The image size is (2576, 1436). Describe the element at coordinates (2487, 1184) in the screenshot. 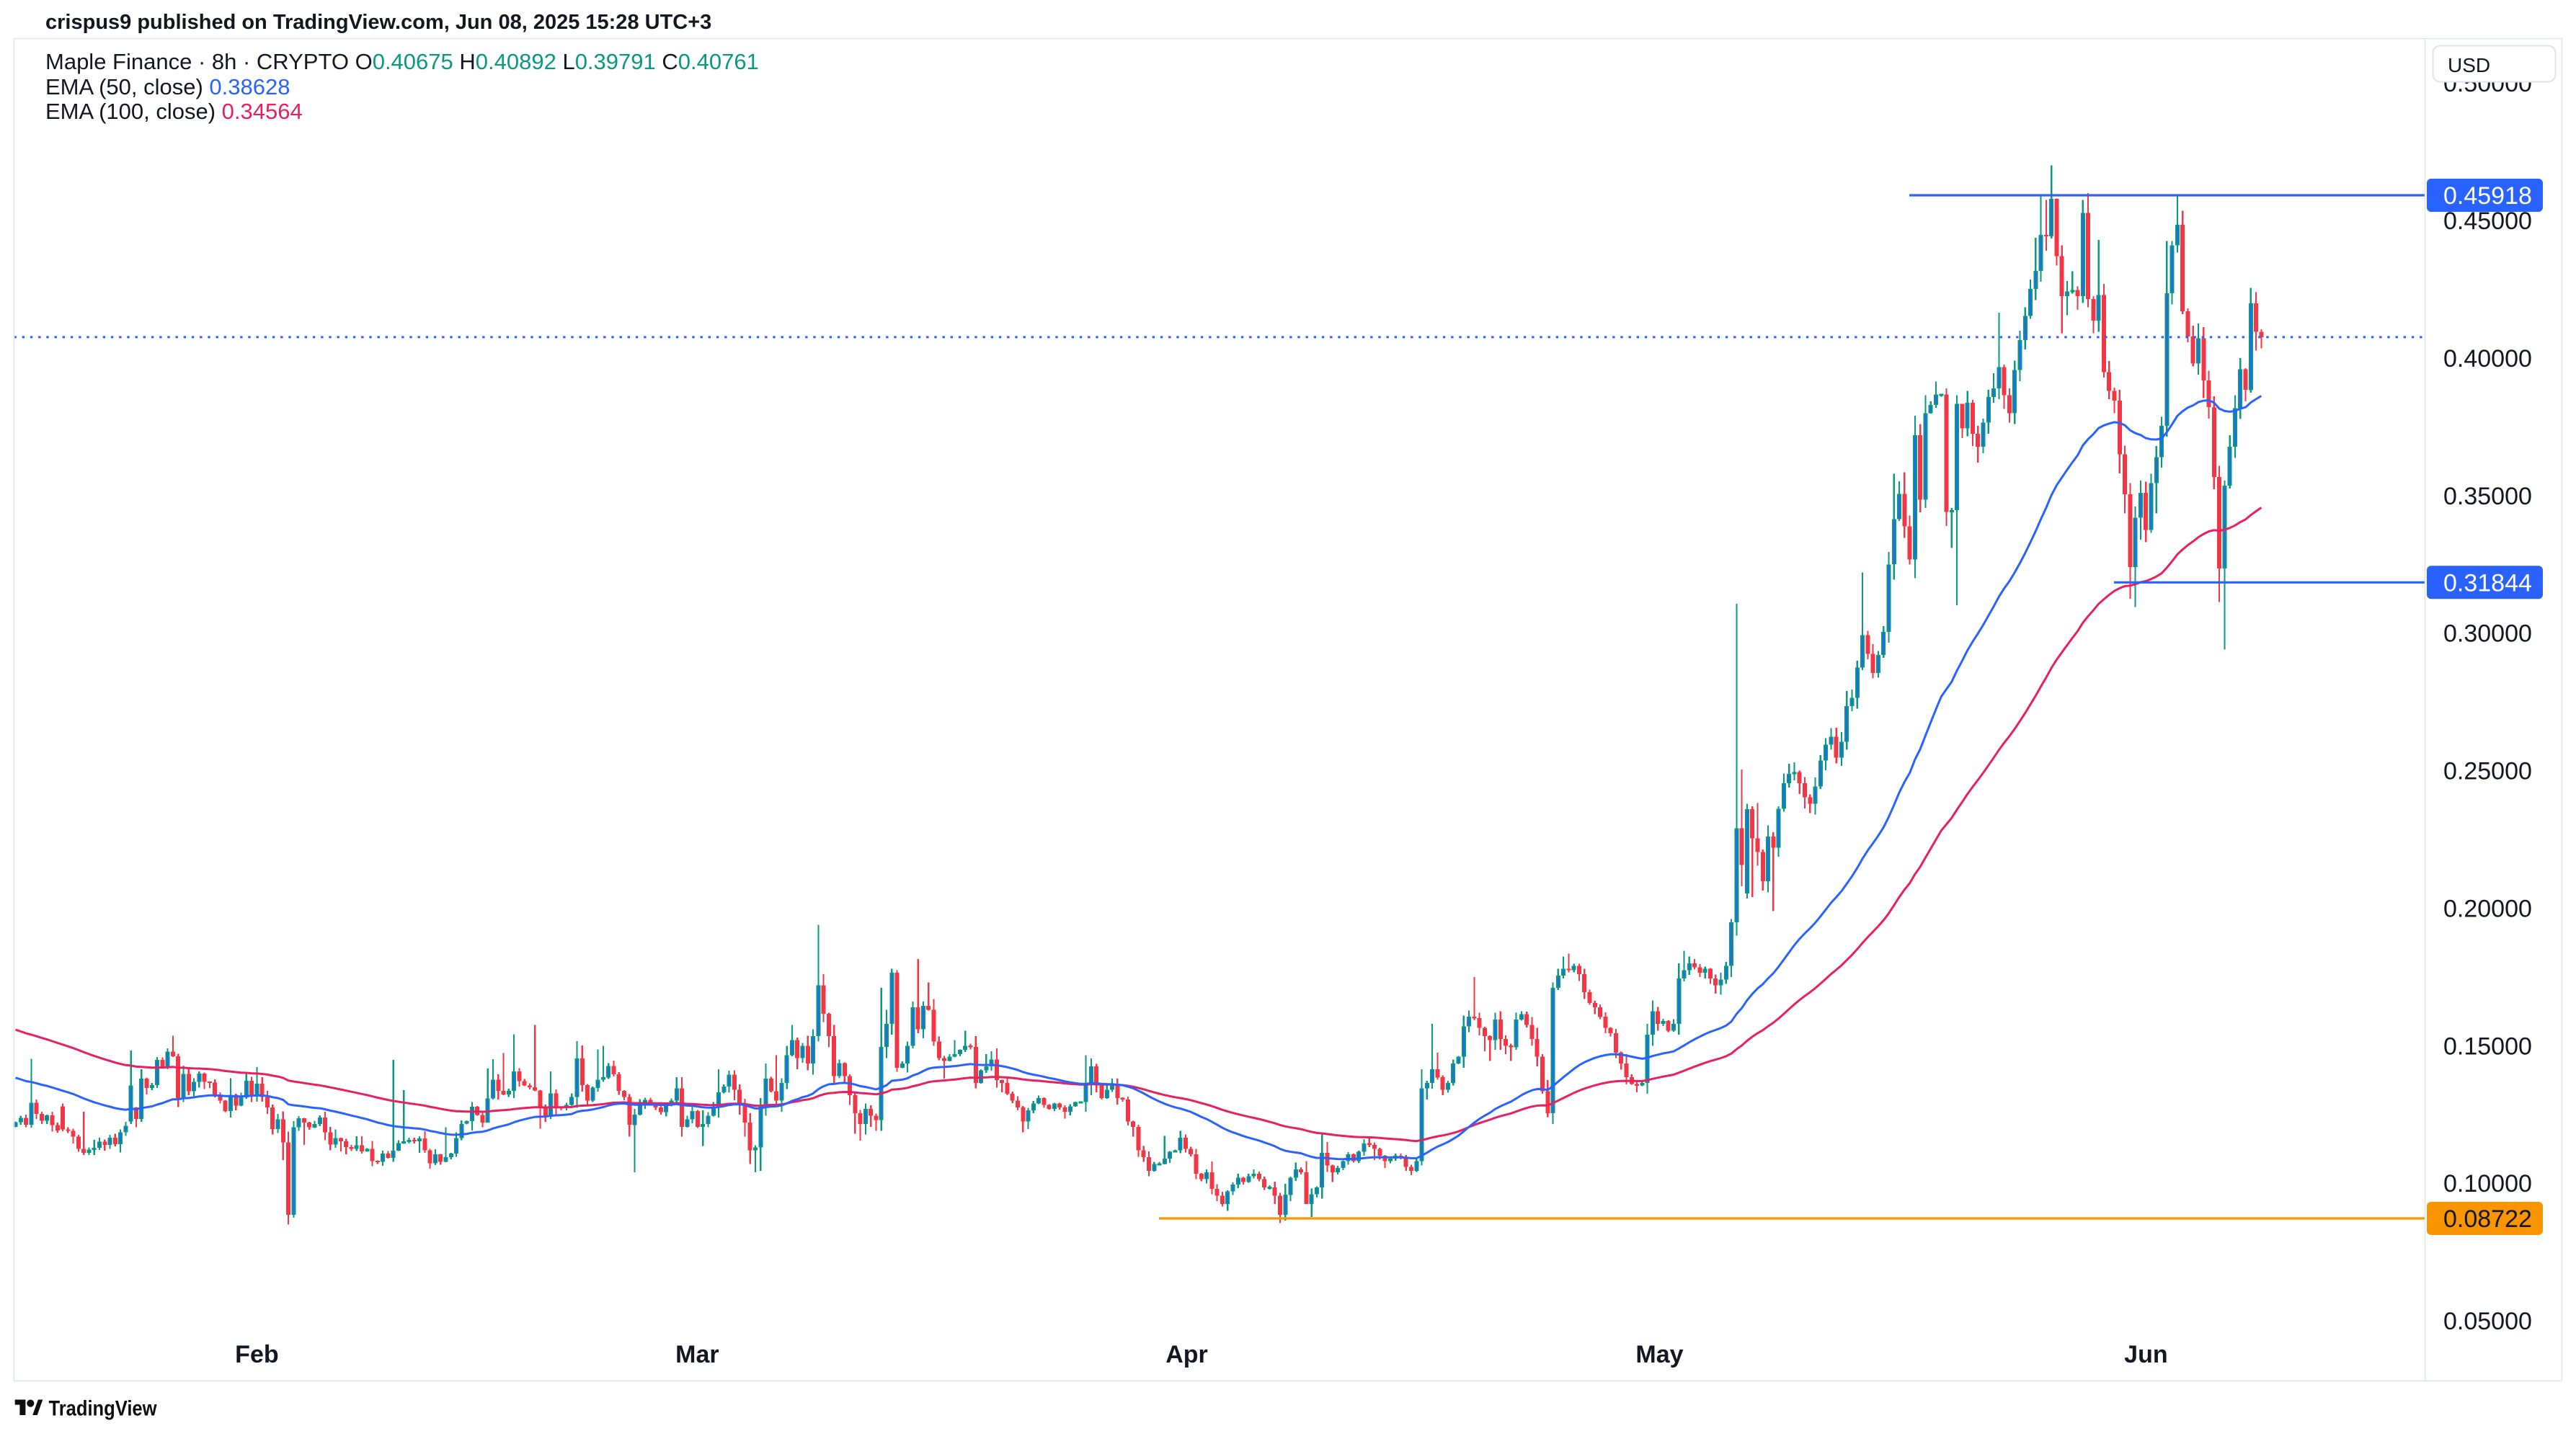

I see `svg-text: 0.10000` at that location.